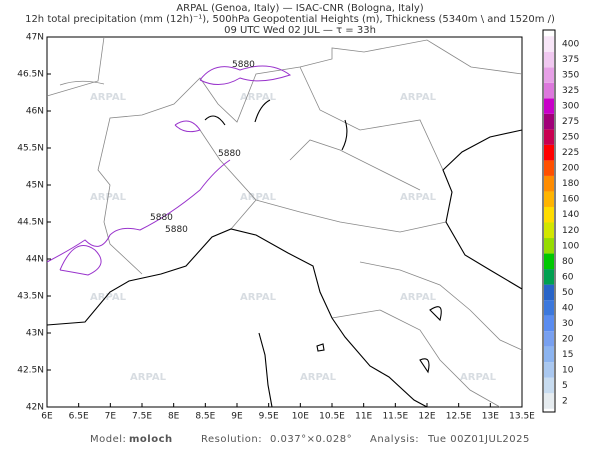 The height and width of the screenshot is (454, 600). I want to click on lat-label: 44.5N, so click(30, 223).